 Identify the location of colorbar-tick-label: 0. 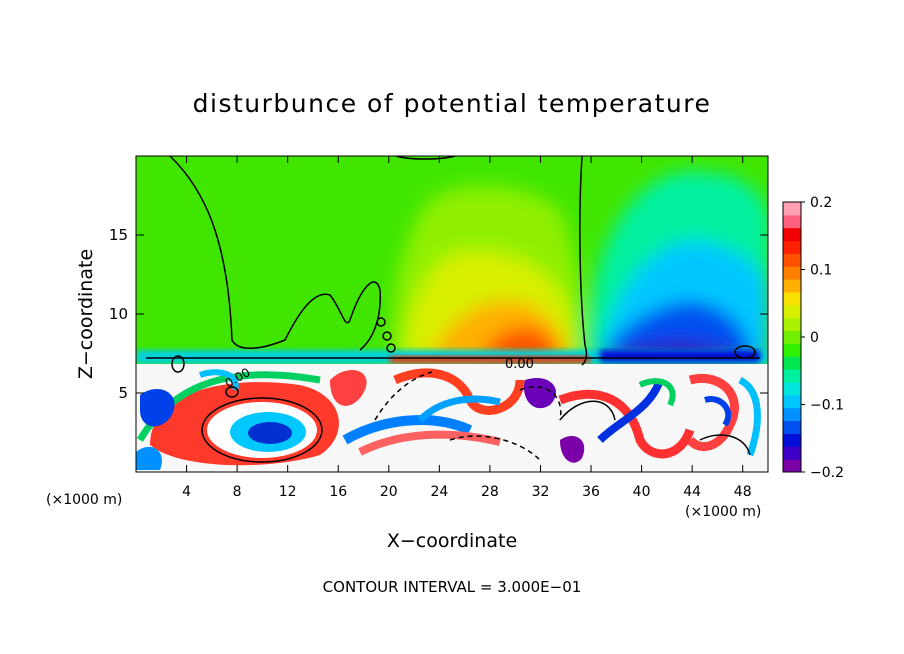
(814, 338).